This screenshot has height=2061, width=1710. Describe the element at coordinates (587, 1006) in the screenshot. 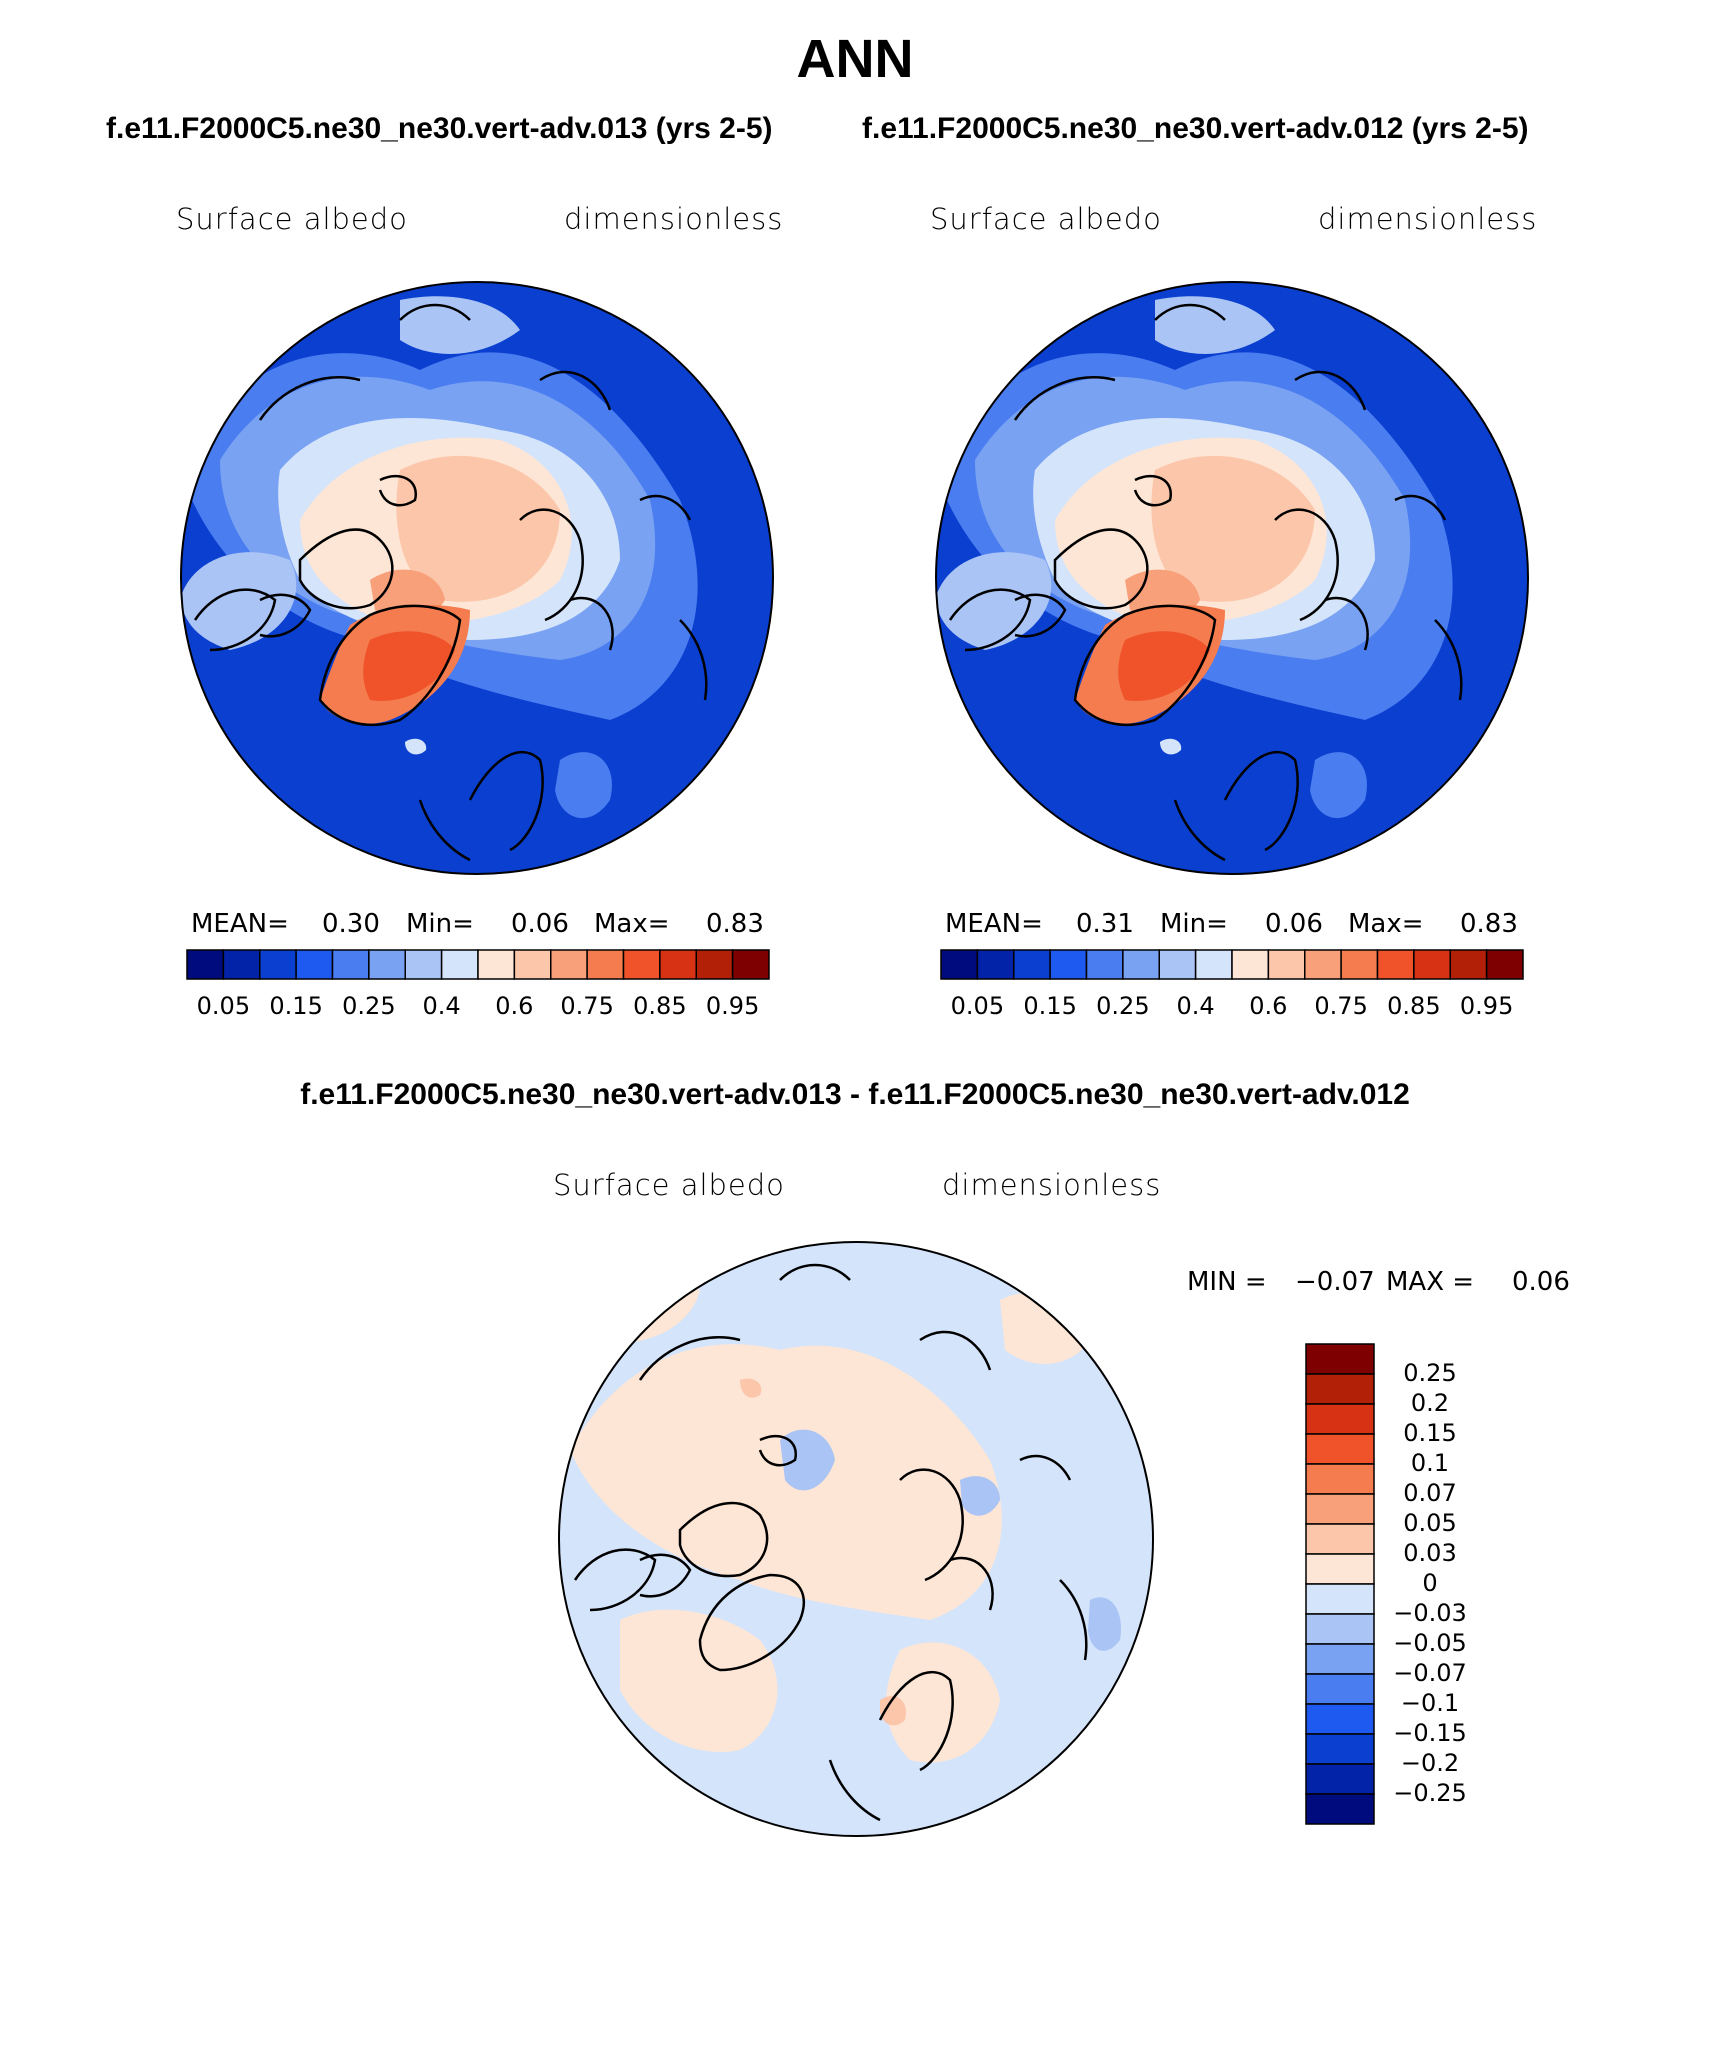

I see `colorbar-a-tick-label: 0.75` at that location.